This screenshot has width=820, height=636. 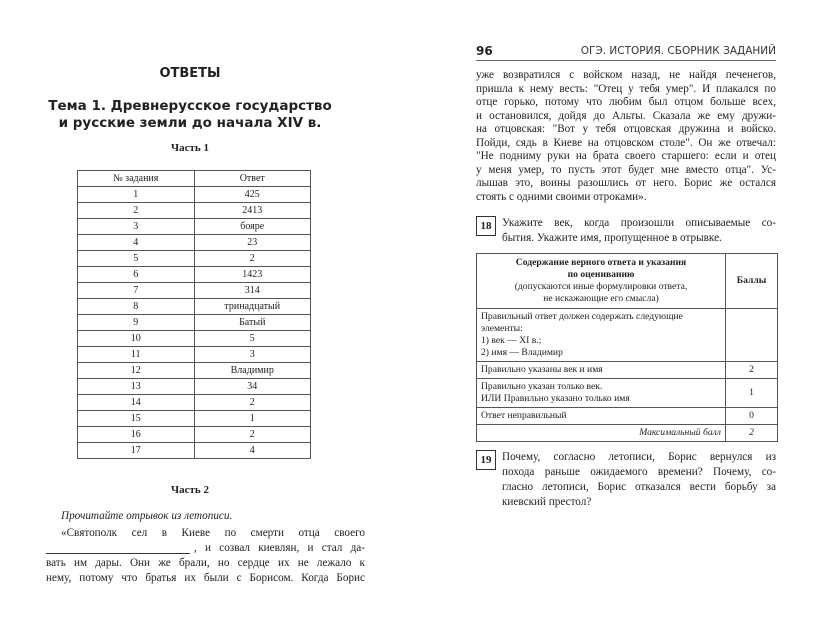 I want to click on criteria-header-bold: Содержание верного ответа и указания, so click(x=601, y=262).